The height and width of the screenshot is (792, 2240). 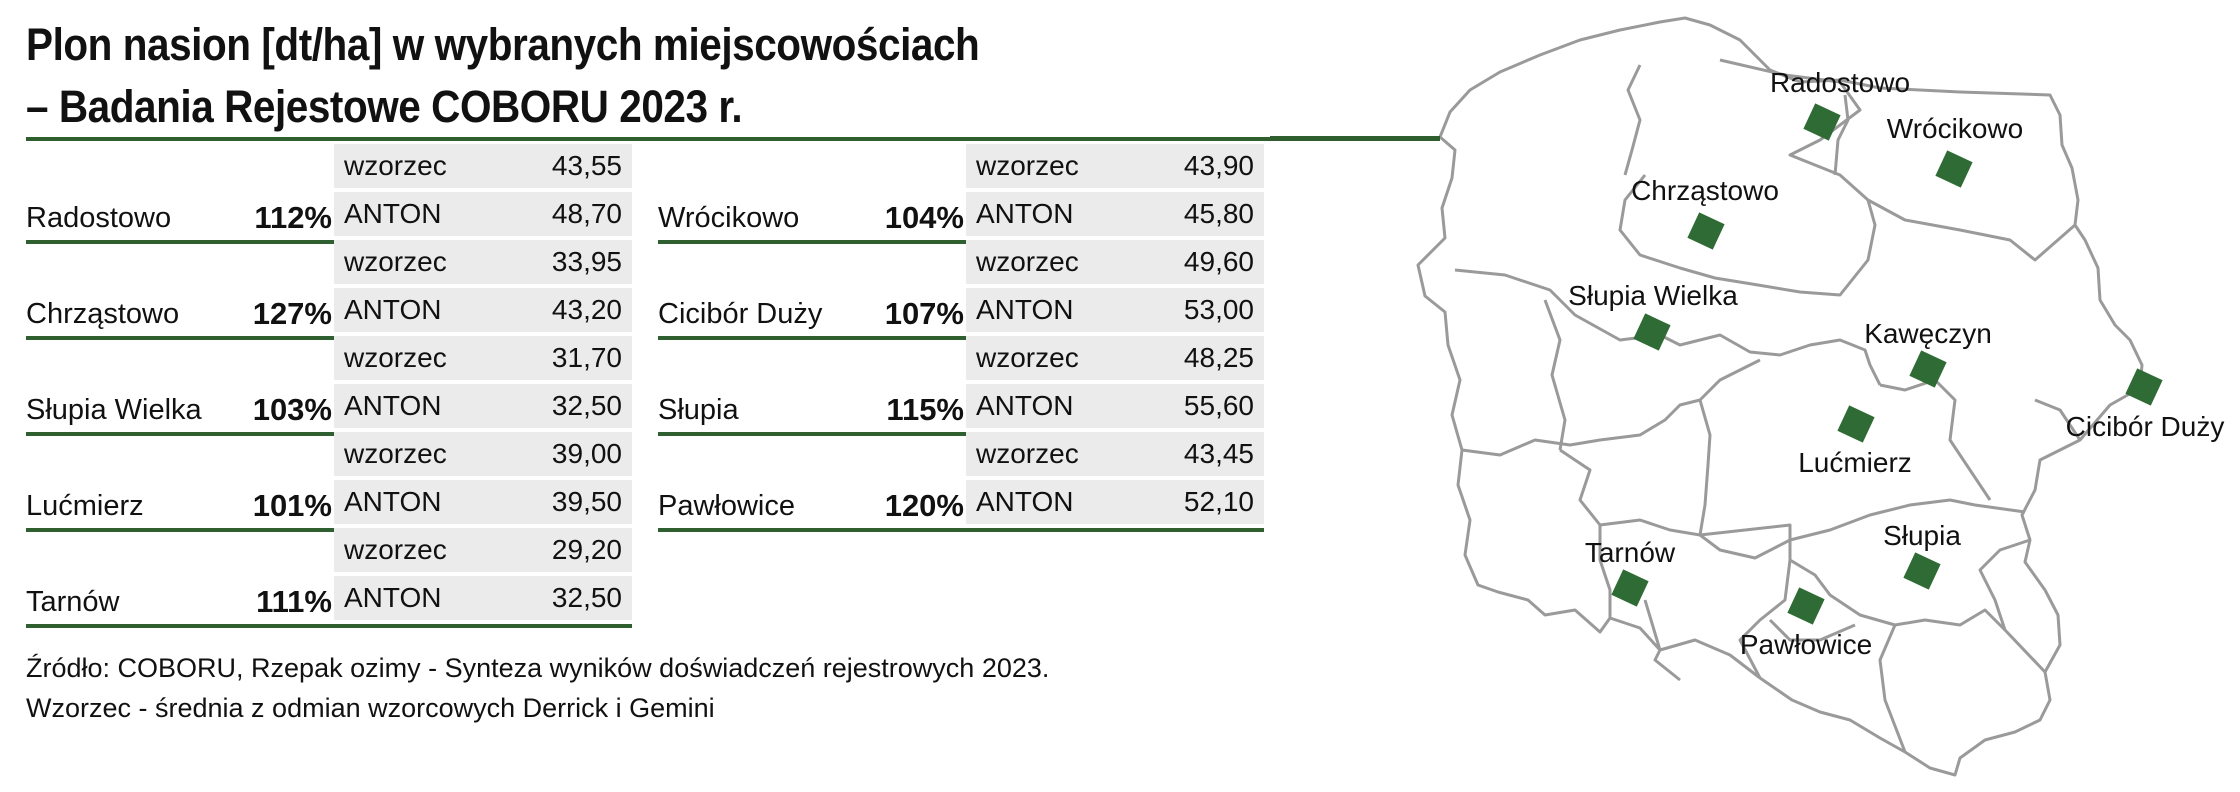 What do you see at coordinates (924, 505) in the screenshot?
I see `percent-value: 120%` at bounding box center [924, 505].